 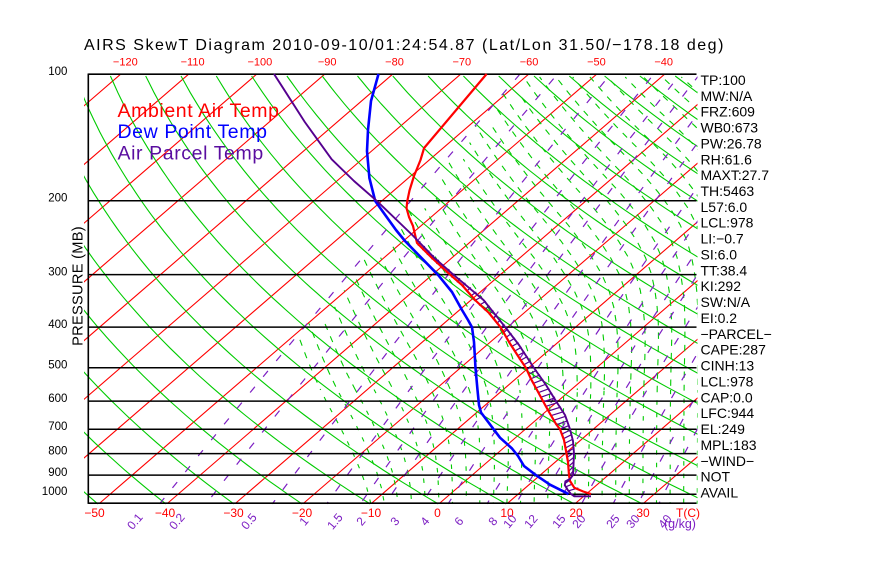 What do you see at coordinates (722, 239) in the screenshot?
I see `svg-text: LI:−0.7` at bounding box center [722, 239].